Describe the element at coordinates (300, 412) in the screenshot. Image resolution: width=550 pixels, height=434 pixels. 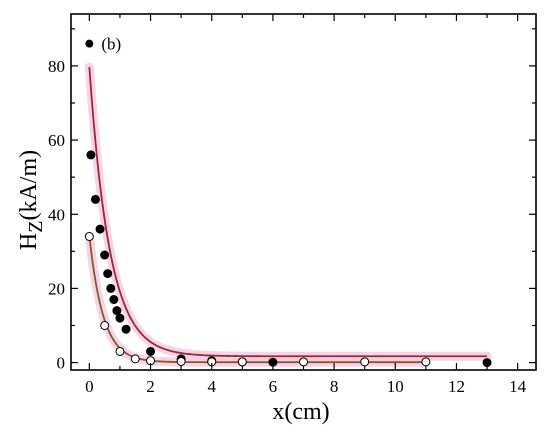
I see `x-axis-label: x(cm)` at that location.